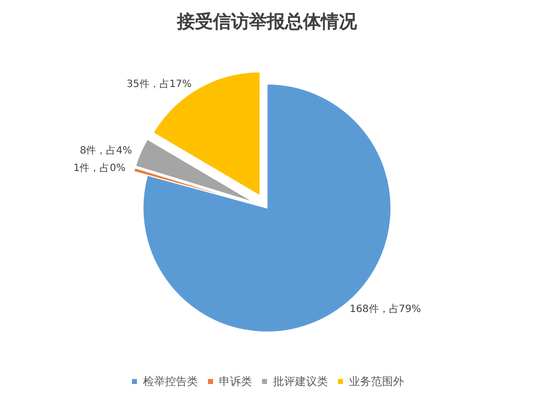 Image resolution: width=534 pixels, height=400 pixels. Describe the element at coordinates (376, 381) in the screenshot. I see `legend-label: 业务范围外` at that location.